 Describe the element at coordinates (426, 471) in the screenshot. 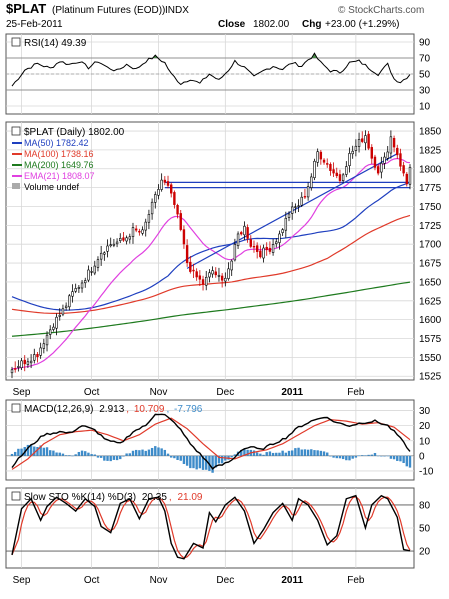

I see `macd-y-tick-label: -10` at that location.